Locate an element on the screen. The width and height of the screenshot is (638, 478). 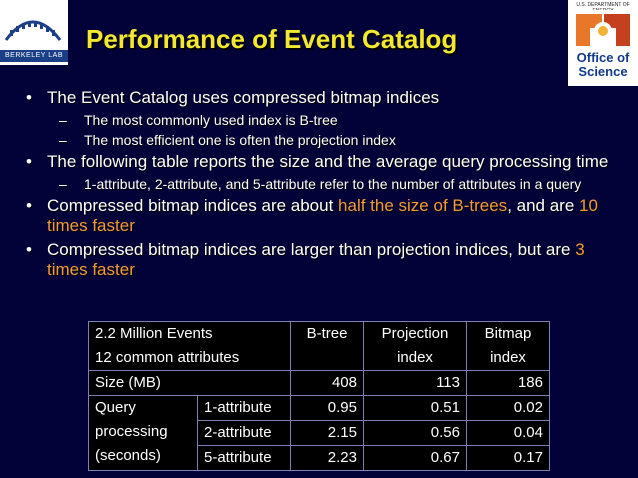
row-label: 5-attribute is located at coordinates (244, 458).